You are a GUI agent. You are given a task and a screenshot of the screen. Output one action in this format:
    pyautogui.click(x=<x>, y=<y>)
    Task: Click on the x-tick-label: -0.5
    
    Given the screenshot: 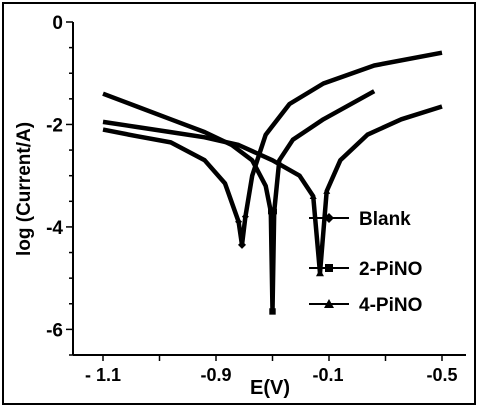 What is the action you would take?
    pyautogui.click(x=441, y=375)
    